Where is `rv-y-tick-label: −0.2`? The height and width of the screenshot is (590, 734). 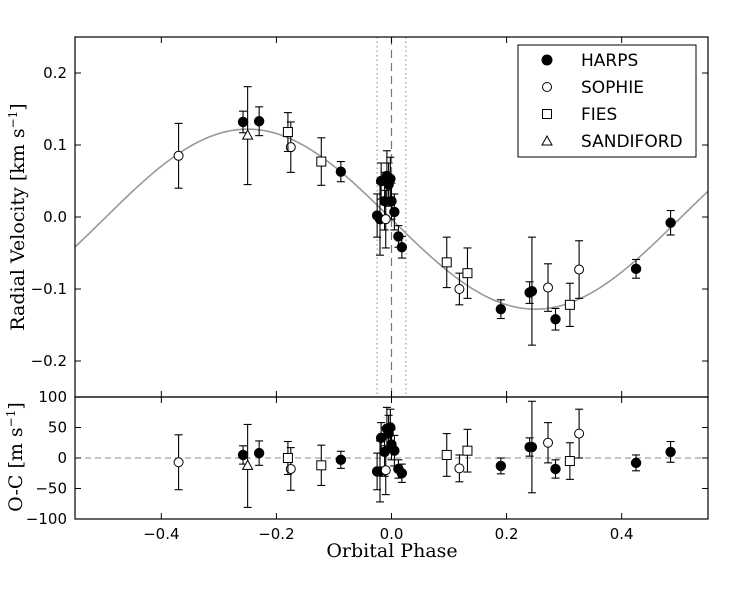
rv-y-tick-label: −0.2 is located at coordinates (49, 361).